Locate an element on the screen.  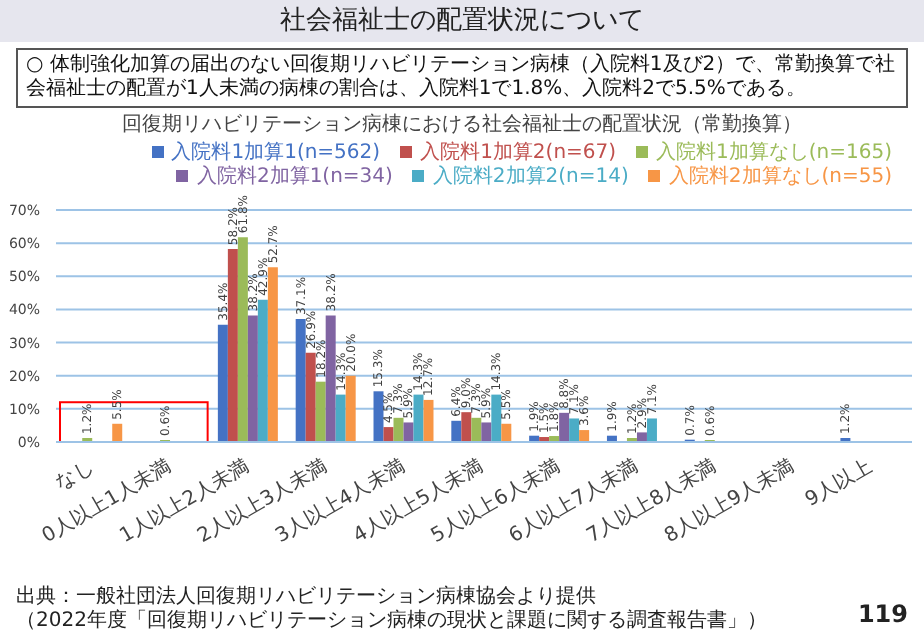
text: （2022年度「回復期リハビリテーション病棟の現状と課題に関する調査報告書」） is located at coordinates (391, 622).